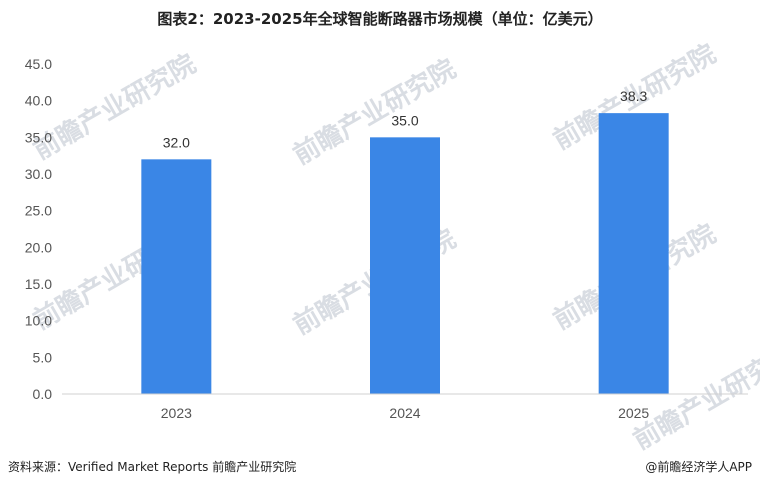 The image size is (760, 485). What do you see at coordinates (405, 266) in the screenshot?
I see `bar-2024` at bounding box center [405, 266].